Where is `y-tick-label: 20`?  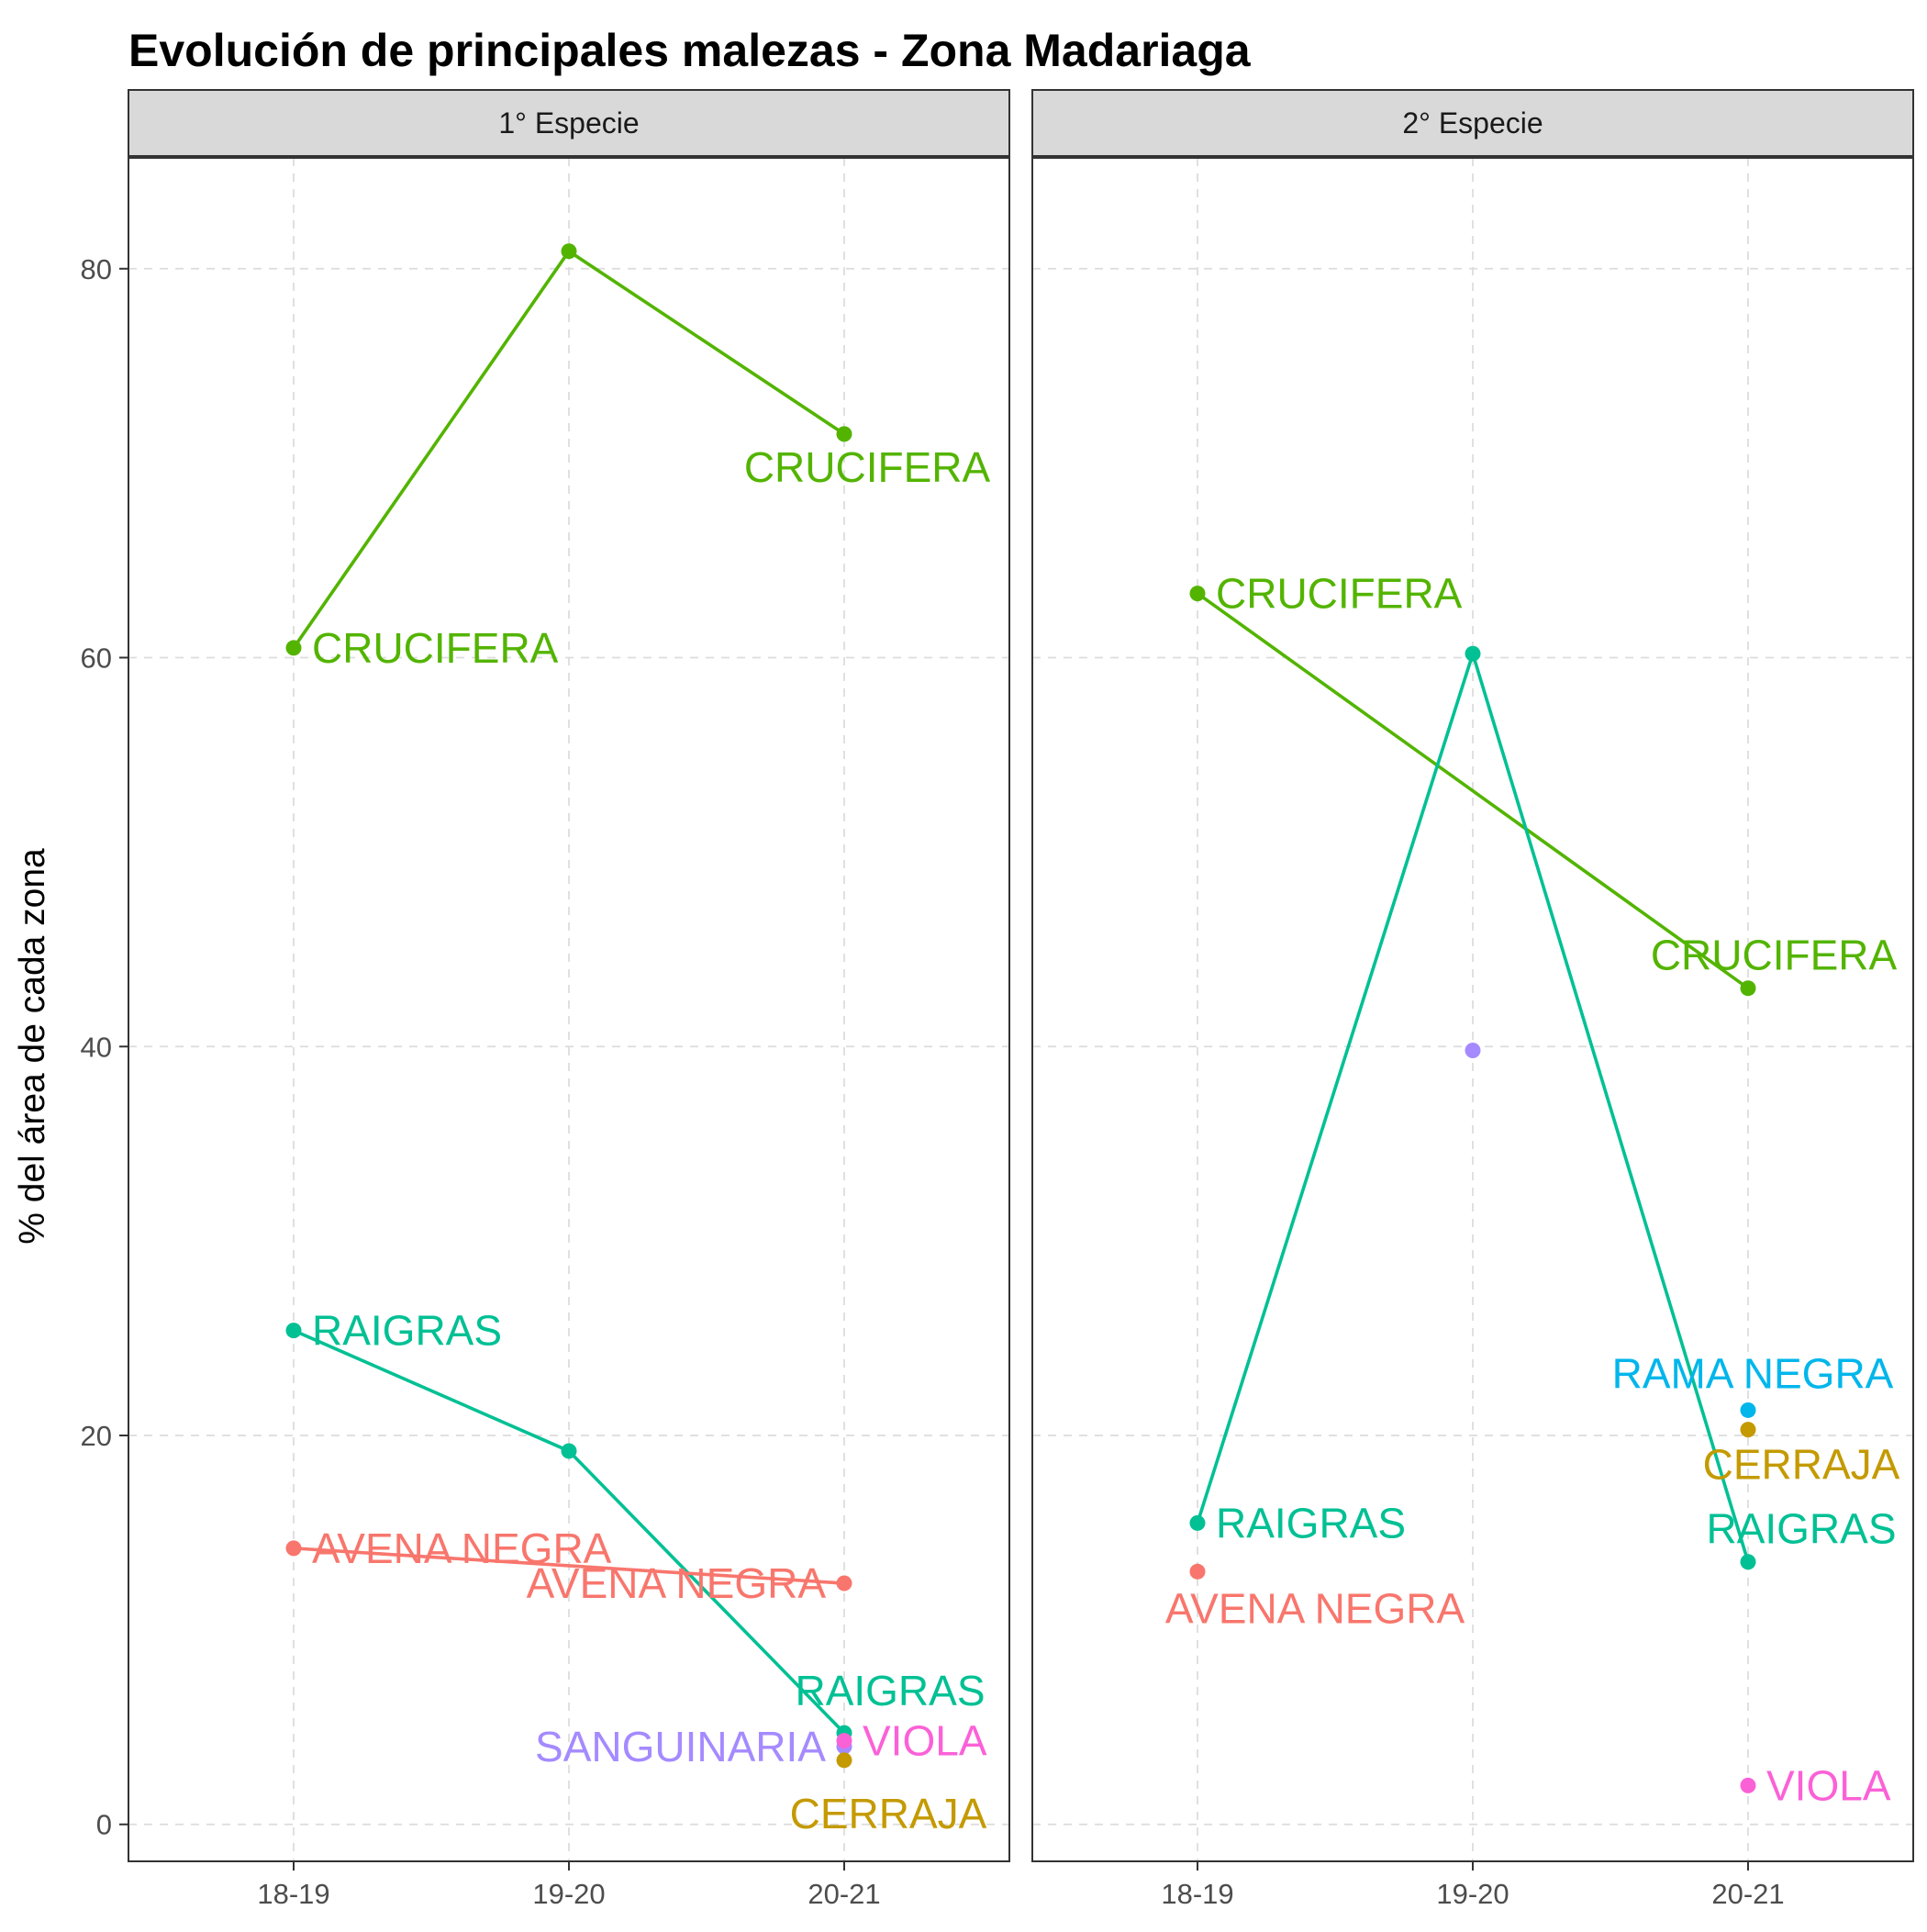 y-tick-label: 20 is located at coordinates (96, 1436).